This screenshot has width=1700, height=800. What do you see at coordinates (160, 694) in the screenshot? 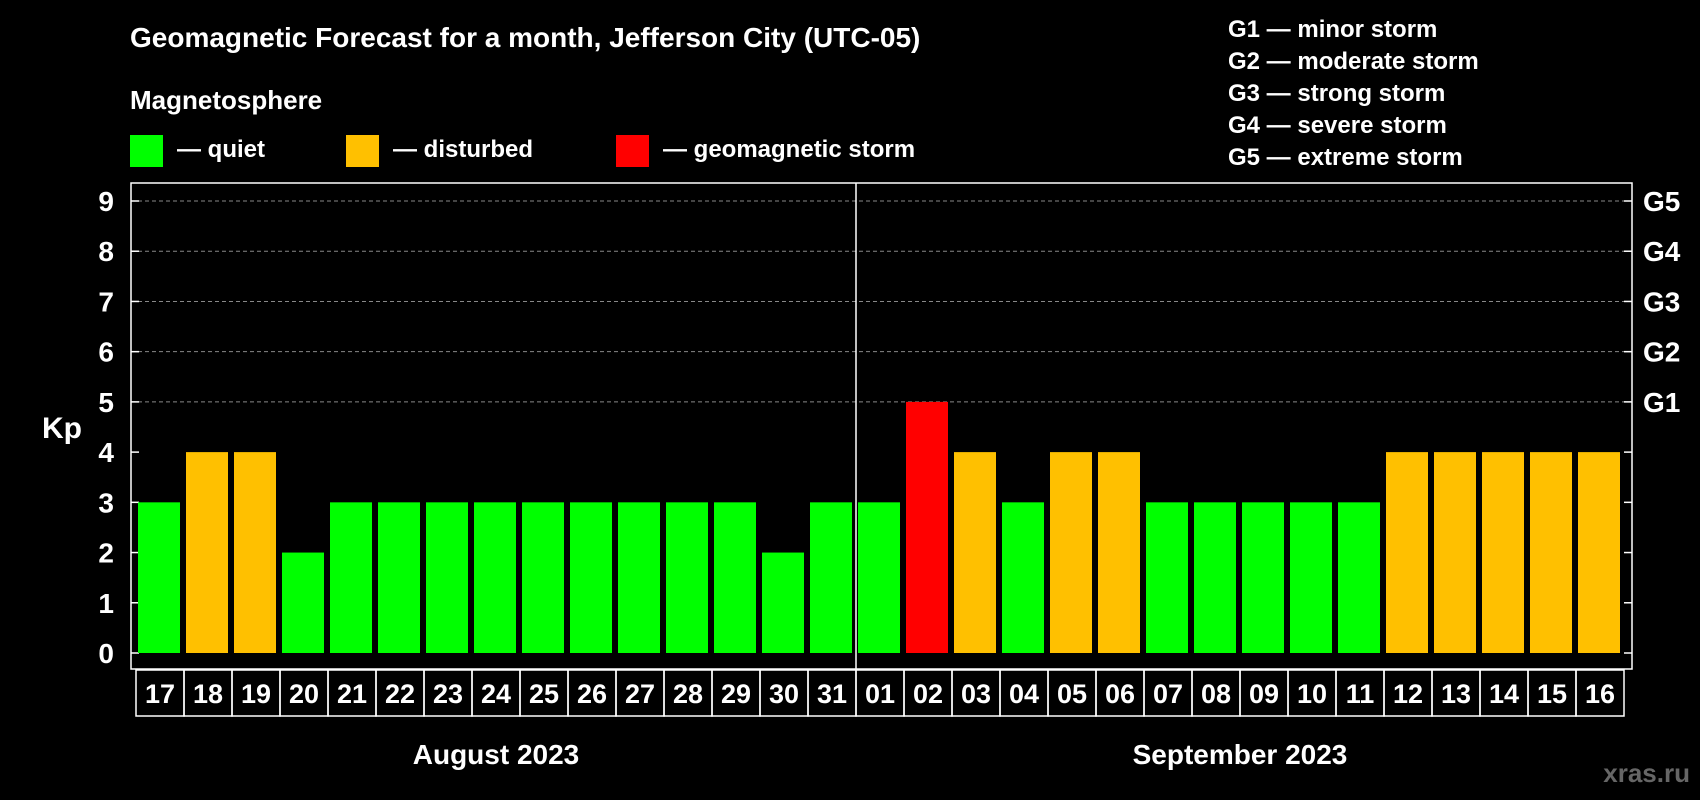
I see `day-label-17: 17` at bounding box center [160, 694].